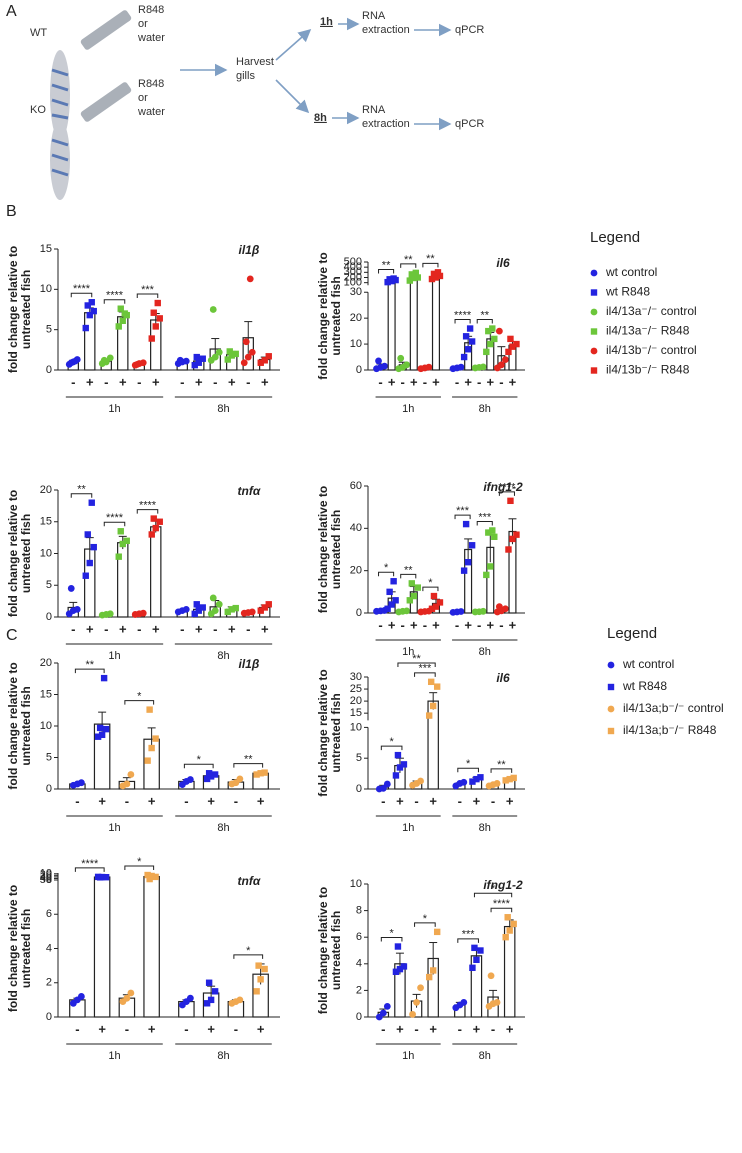 The image size is (742, 1153). Describe the element at coordinates (292, 96) in the screenshot. I see `arrow` at that location.